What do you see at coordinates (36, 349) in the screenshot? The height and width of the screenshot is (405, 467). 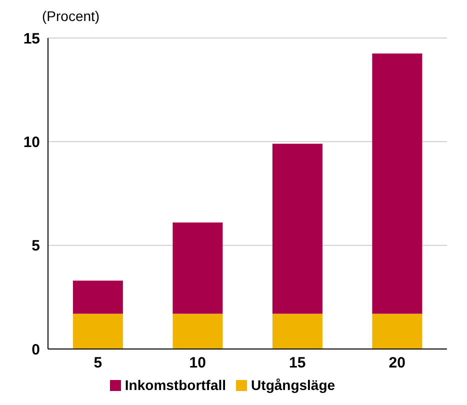 I see `y-tick-label: 0` at bounding box center [36, 349].